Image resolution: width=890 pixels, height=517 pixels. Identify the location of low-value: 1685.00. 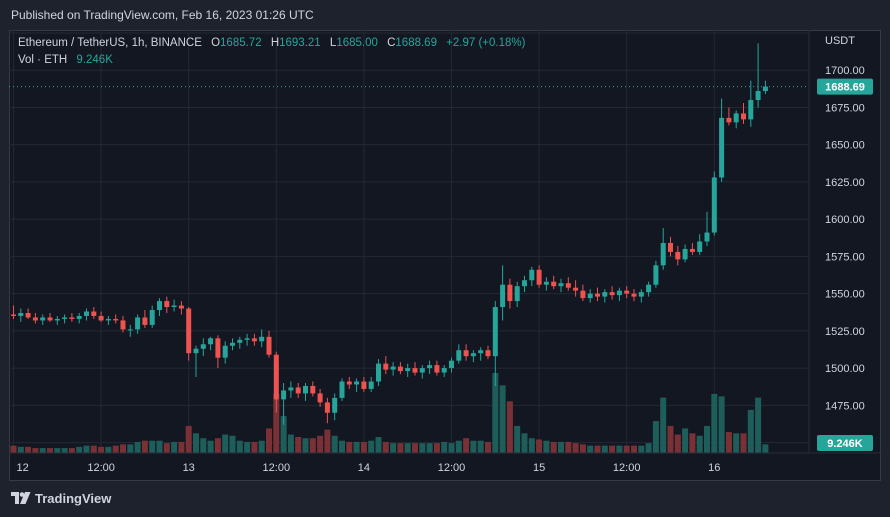
(357, 43).